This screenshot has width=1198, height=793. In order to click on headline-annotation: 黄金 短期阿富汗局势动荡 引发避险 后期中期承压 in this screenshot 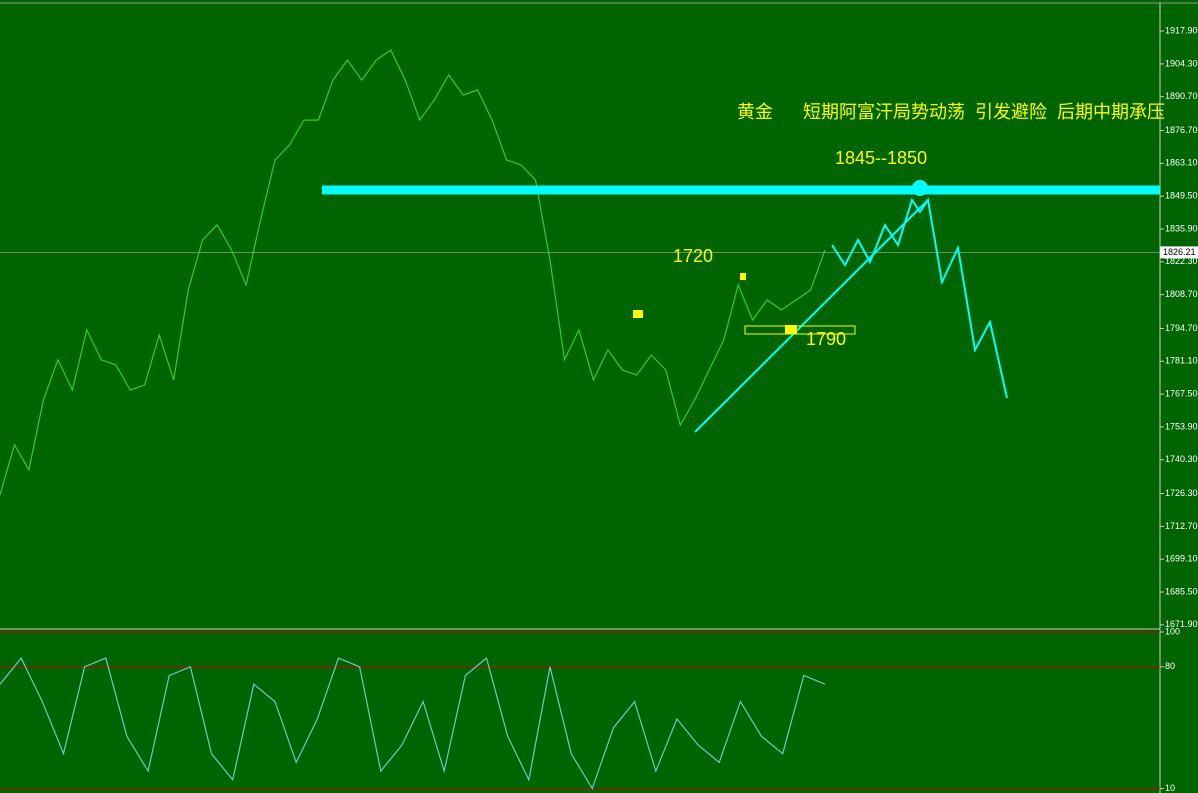, I will do `click(951, 112)`.